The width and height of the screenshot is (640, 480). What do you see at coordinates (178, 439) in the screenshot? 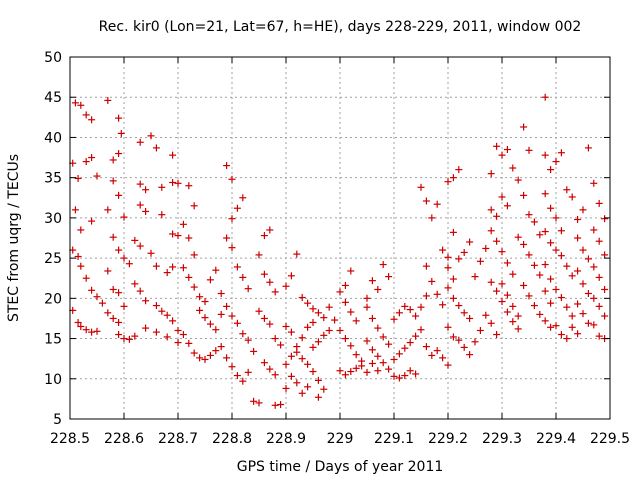
I see `x-tick-label: 228.7` at bounding box center [178, 439].